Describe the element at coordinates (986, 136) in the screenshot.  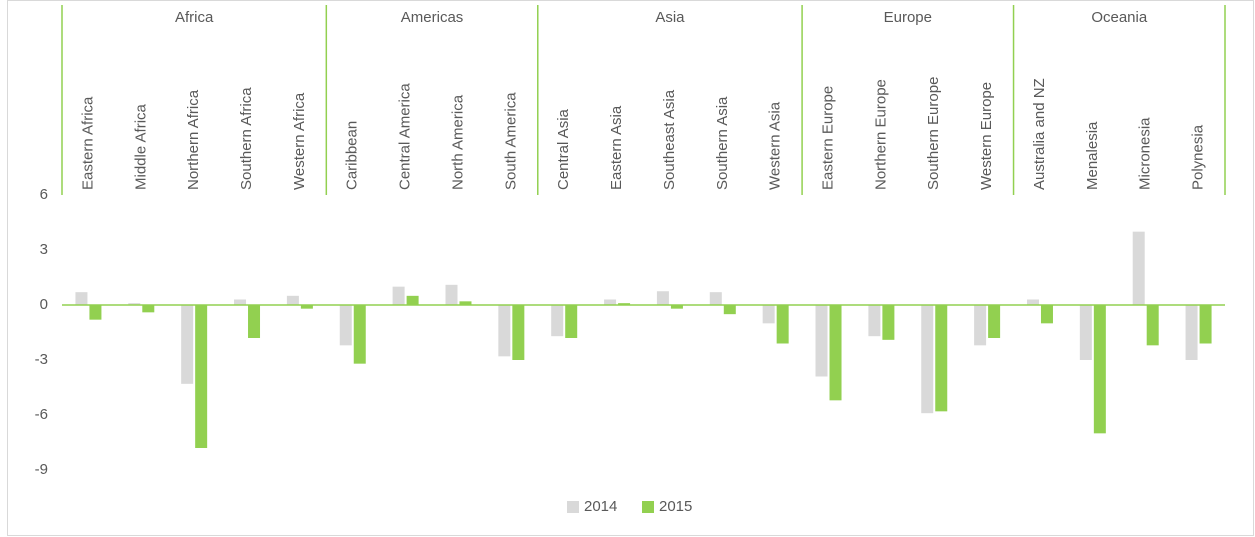
I see `x-tick-label: Western Europe` at that location.